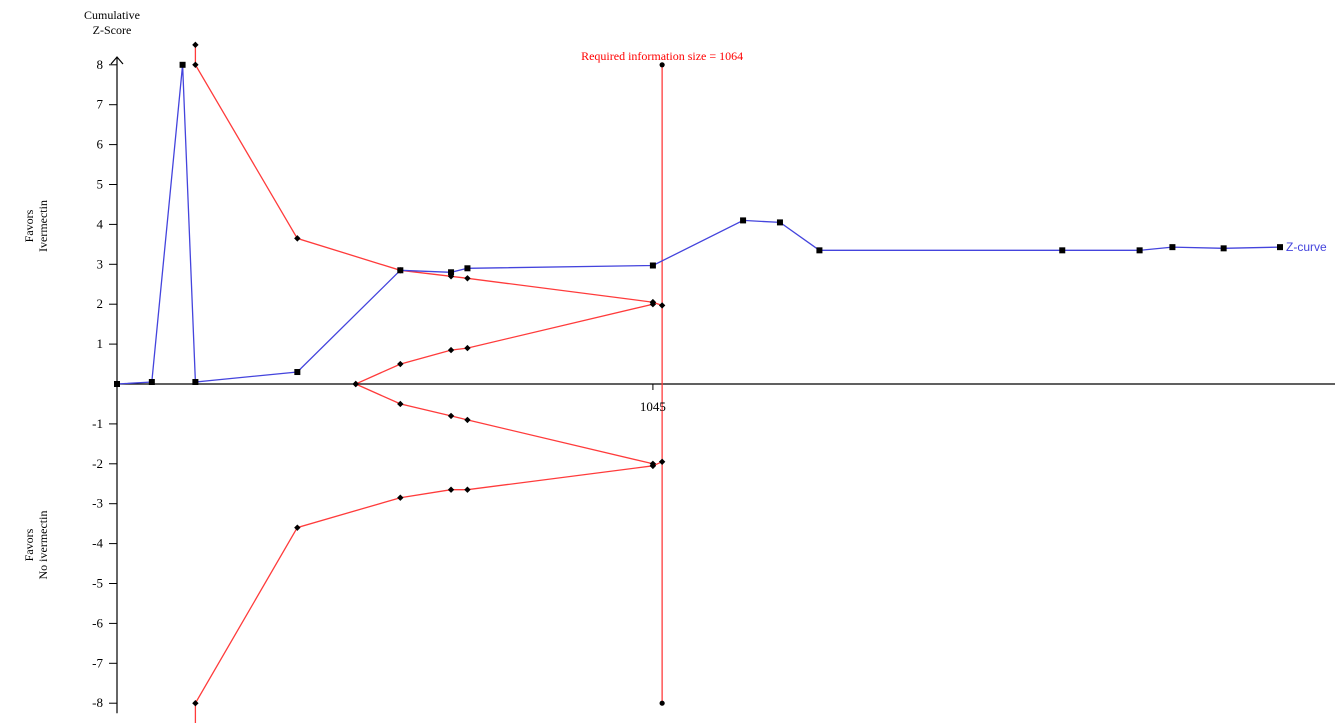  I want to click on lower-boundary-line, so click(423, 594).